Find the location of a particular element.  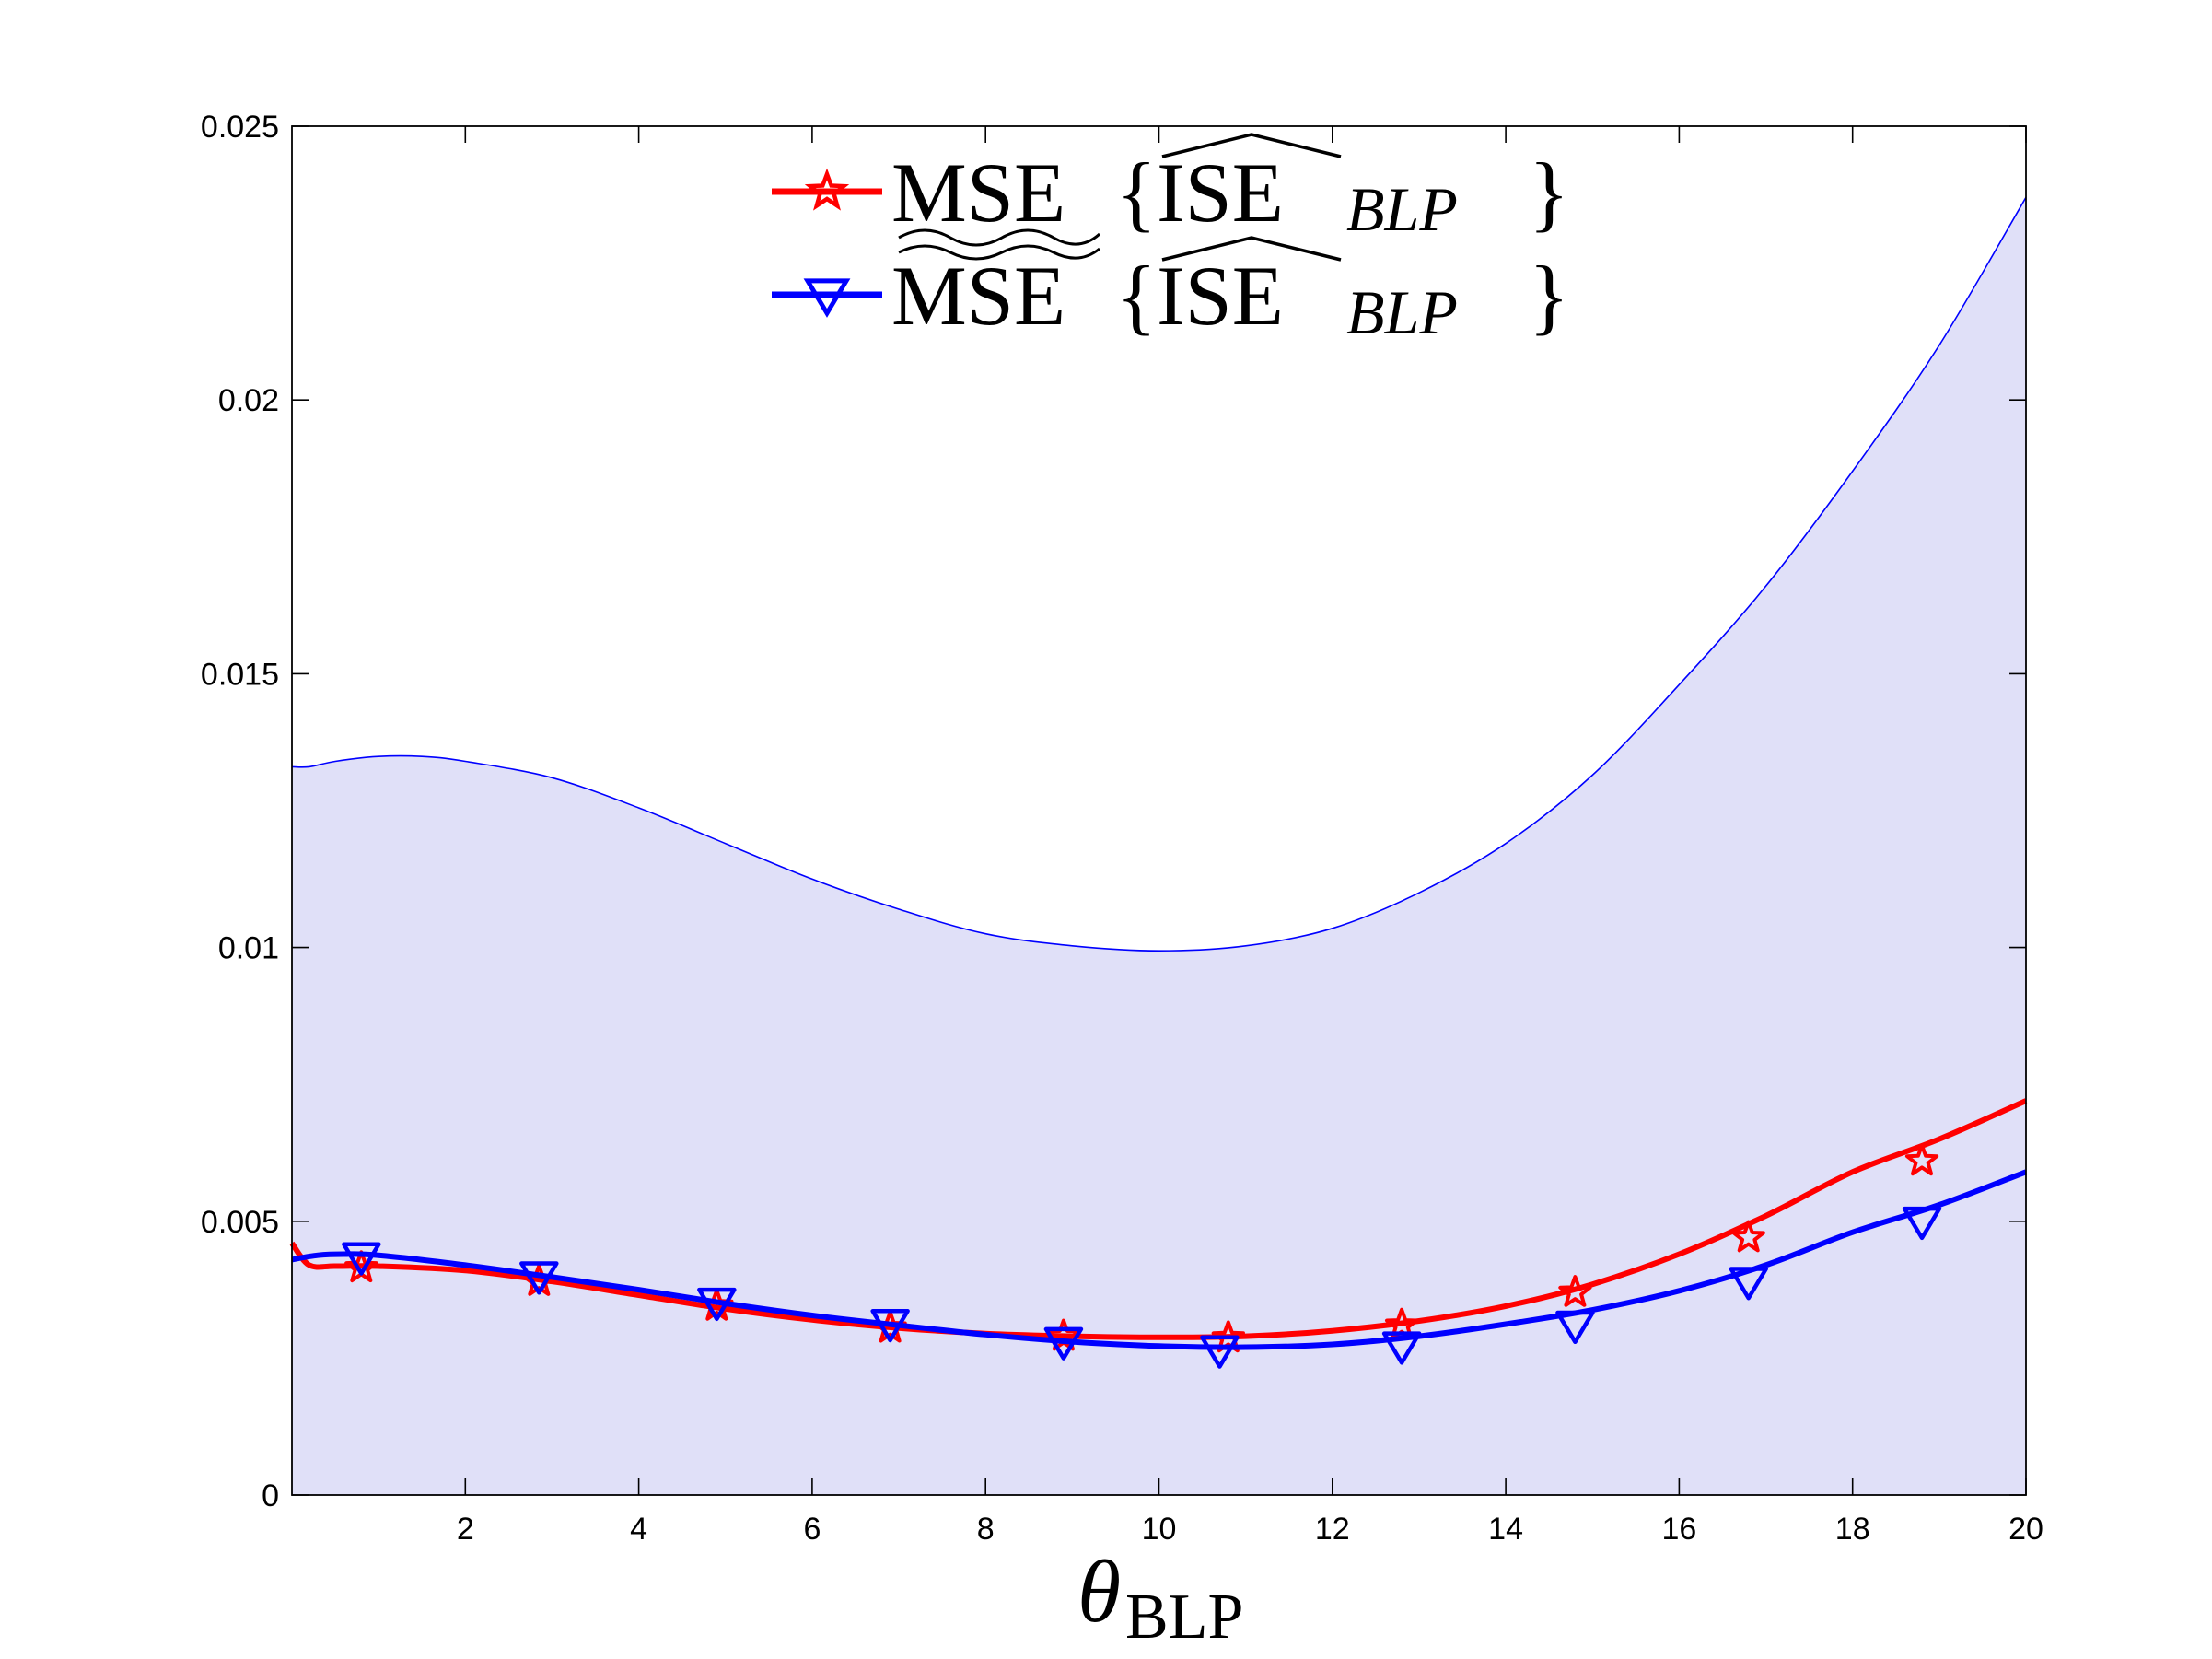

y-tick-label: 0.01 is located at coordinates (248, 948).